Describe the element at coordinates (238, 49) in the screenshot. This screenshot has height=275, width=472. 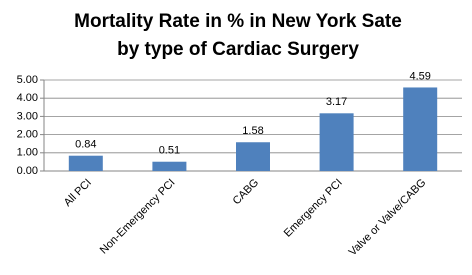
I see `chart-title: by type of Cardiac Surgery` at that location.